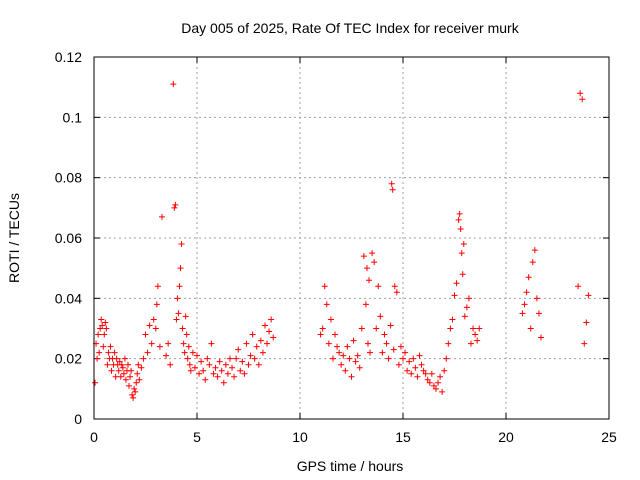  Describe the element at coordinates (78, 419) in the screenshot. I see `y-tick-label: 0` at that location.